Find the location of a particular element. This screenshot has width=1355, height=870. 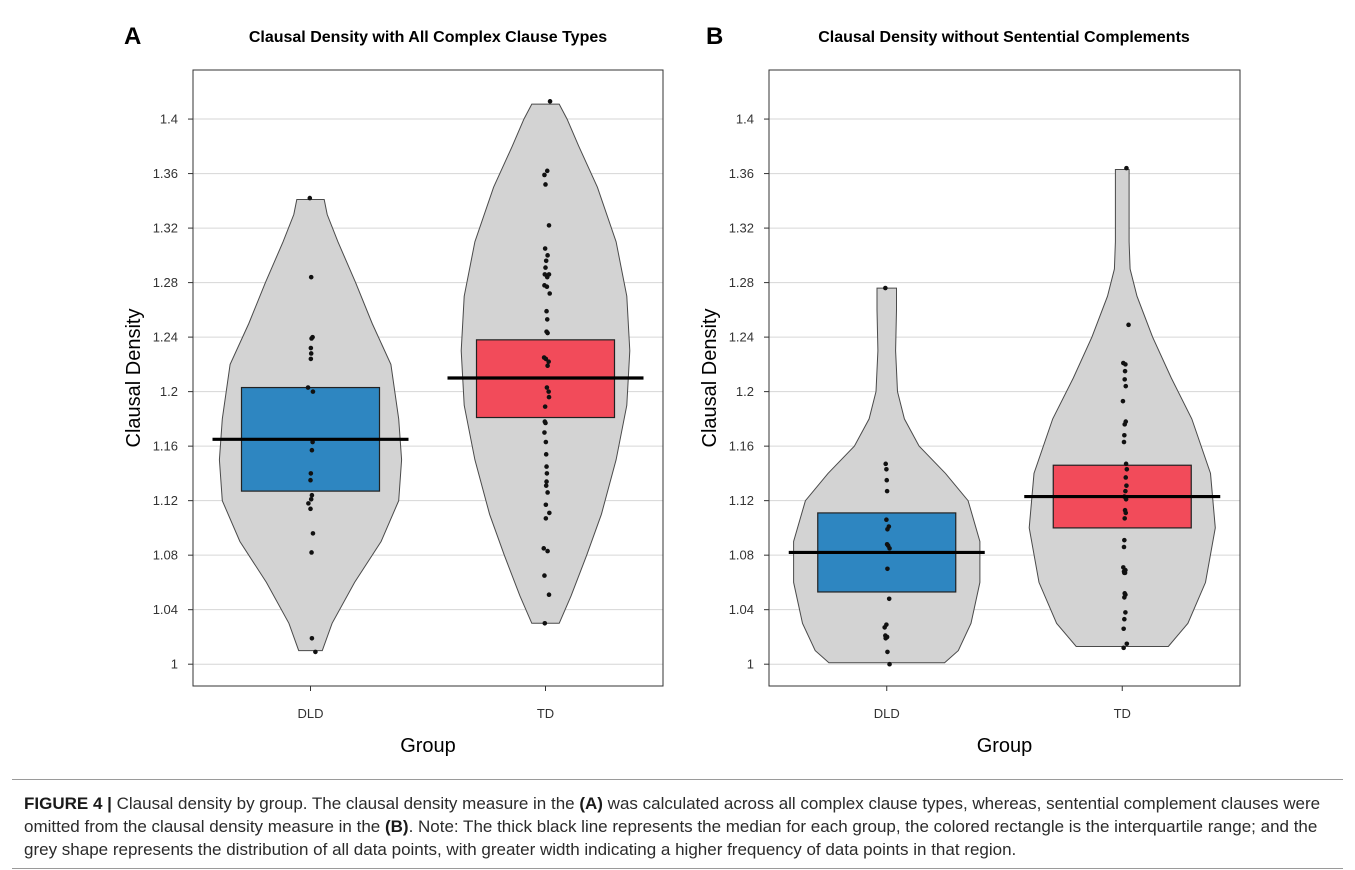

caption-figure-label: FIGURE 4 | is located at coordinates (68, 803).